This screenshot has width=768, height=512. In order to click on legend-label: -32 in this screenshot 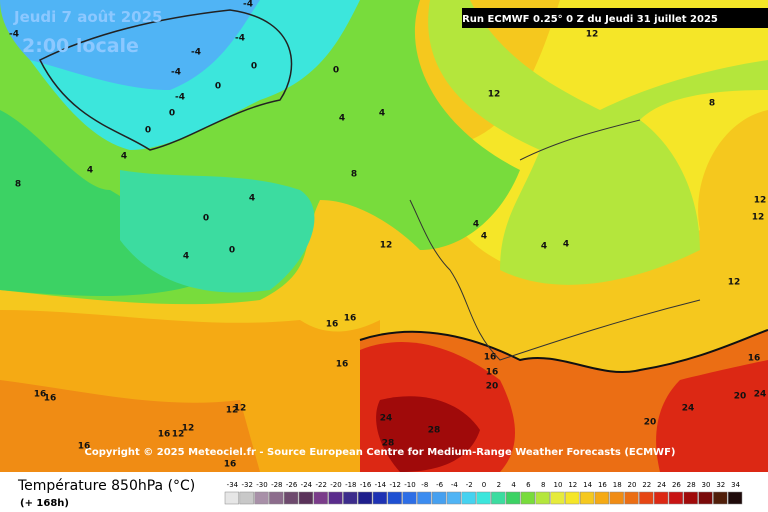, I will do `click(246, 485)`.